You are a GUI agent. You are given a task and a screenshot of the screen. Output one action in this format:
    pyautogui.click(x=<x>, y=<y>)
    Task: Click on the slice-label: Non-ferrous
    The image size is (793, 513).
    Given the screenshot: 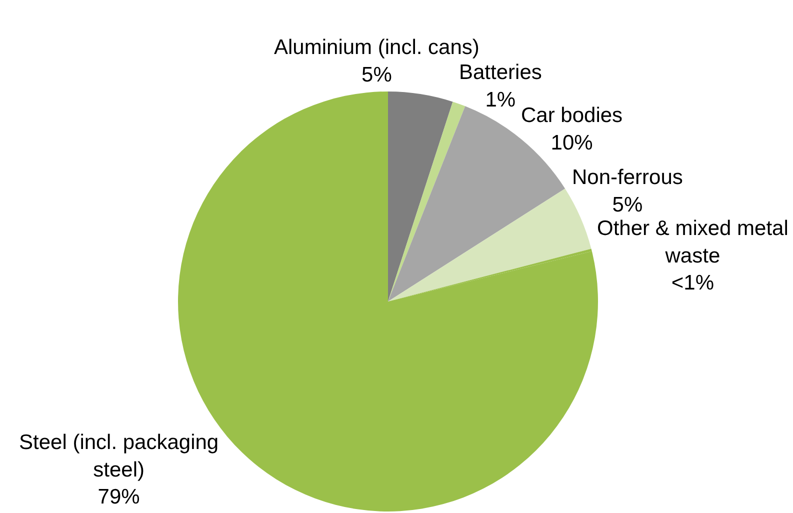 What is the action you would take?
    pyautogui.click(x=627, y=177)
    